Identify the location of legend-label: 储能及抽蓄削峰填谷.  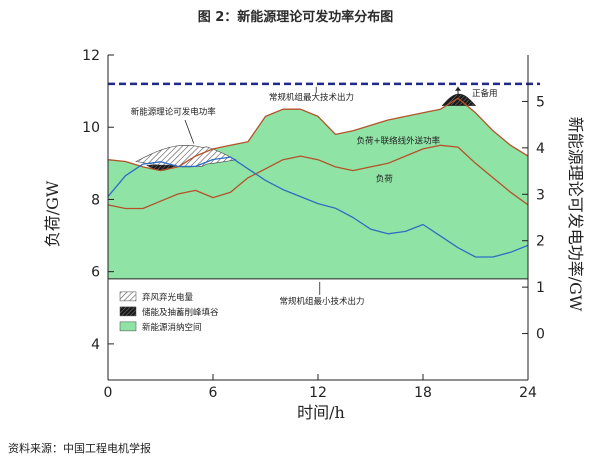
(180, 312).